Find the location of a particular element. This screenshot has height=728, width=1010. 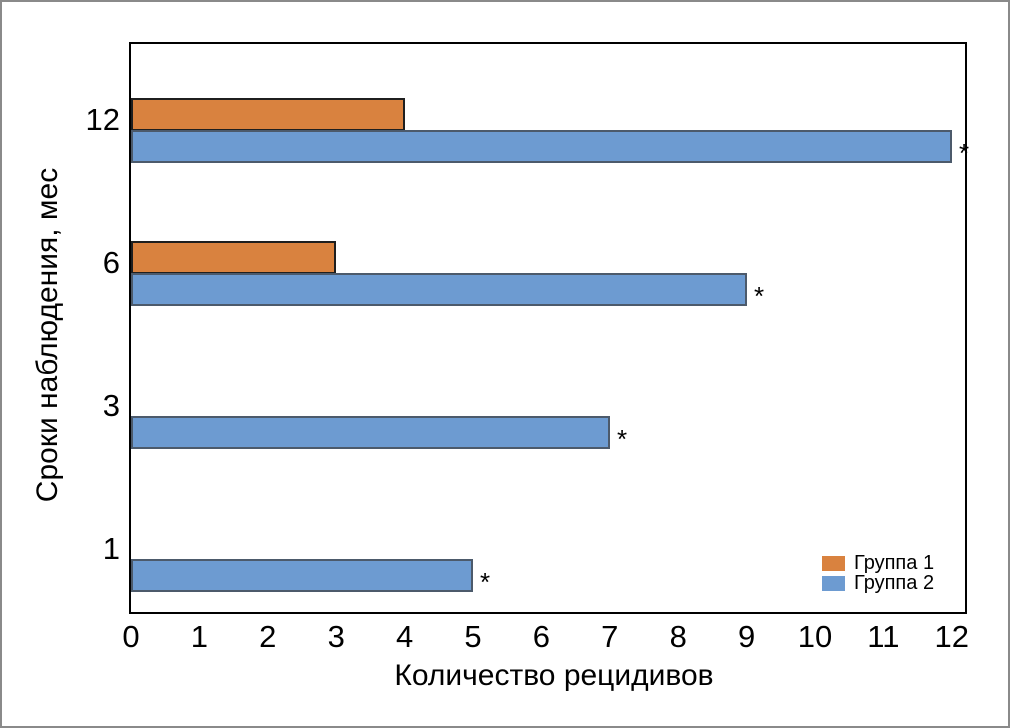

legend-swatch-group1 is located at coordinates (833, 563).